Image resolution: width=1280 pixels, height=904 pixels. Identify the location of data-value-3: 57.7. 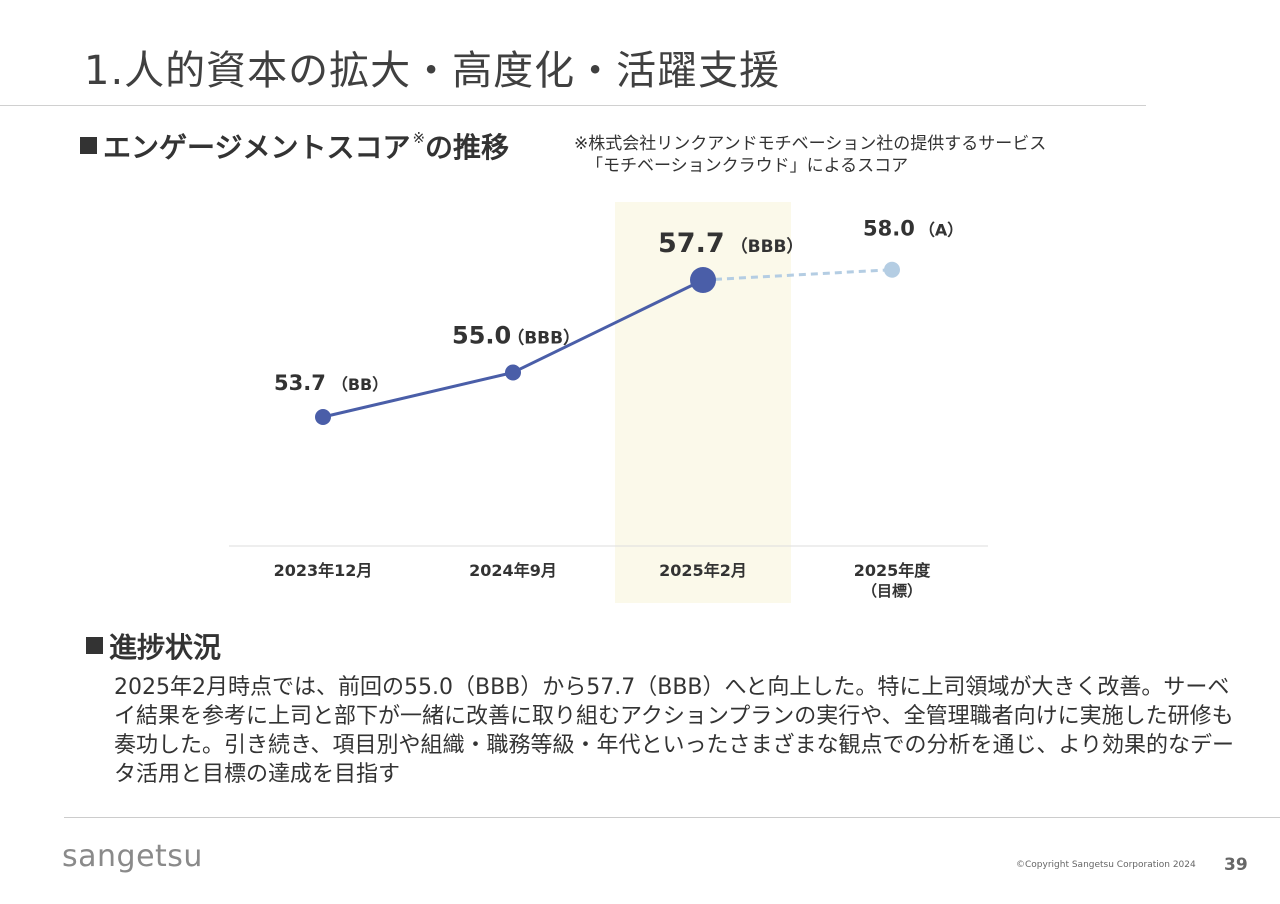
(691, 243).